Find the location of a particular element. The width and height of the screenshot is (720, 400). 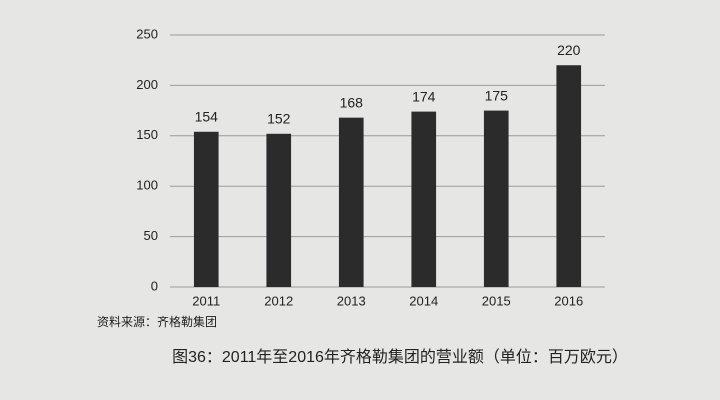

source-note: 资料来源：齐格勒集团 is located at coordinates (157, 321).